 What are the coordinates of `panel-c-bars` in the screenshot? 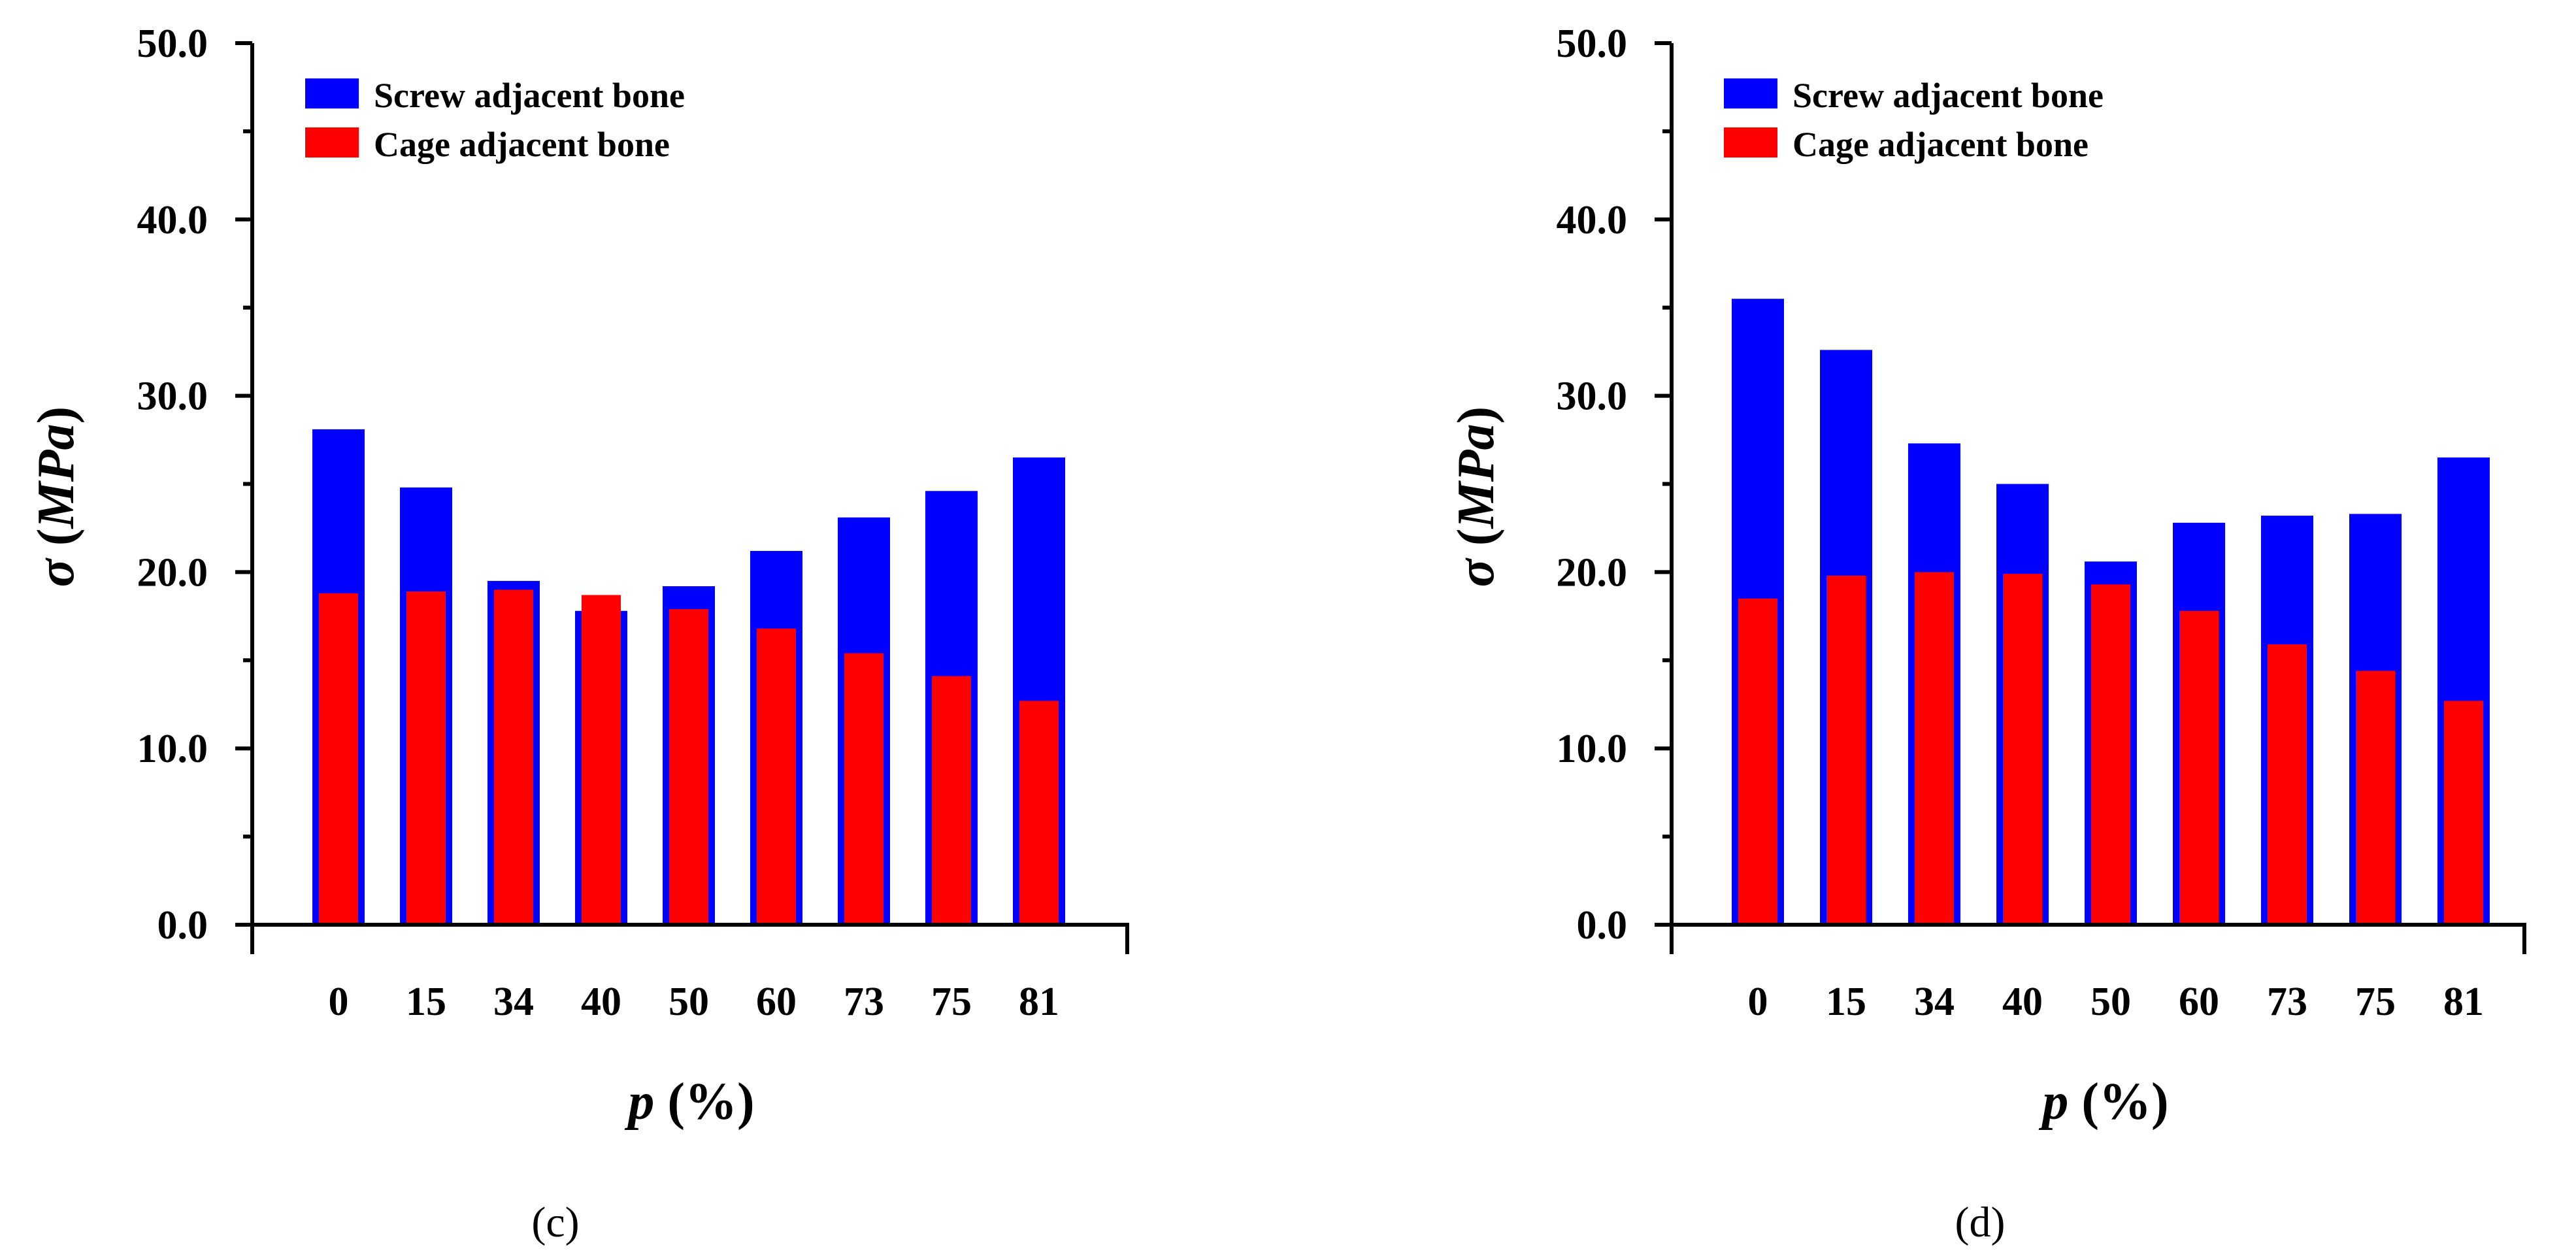 It's located at (688, 677).